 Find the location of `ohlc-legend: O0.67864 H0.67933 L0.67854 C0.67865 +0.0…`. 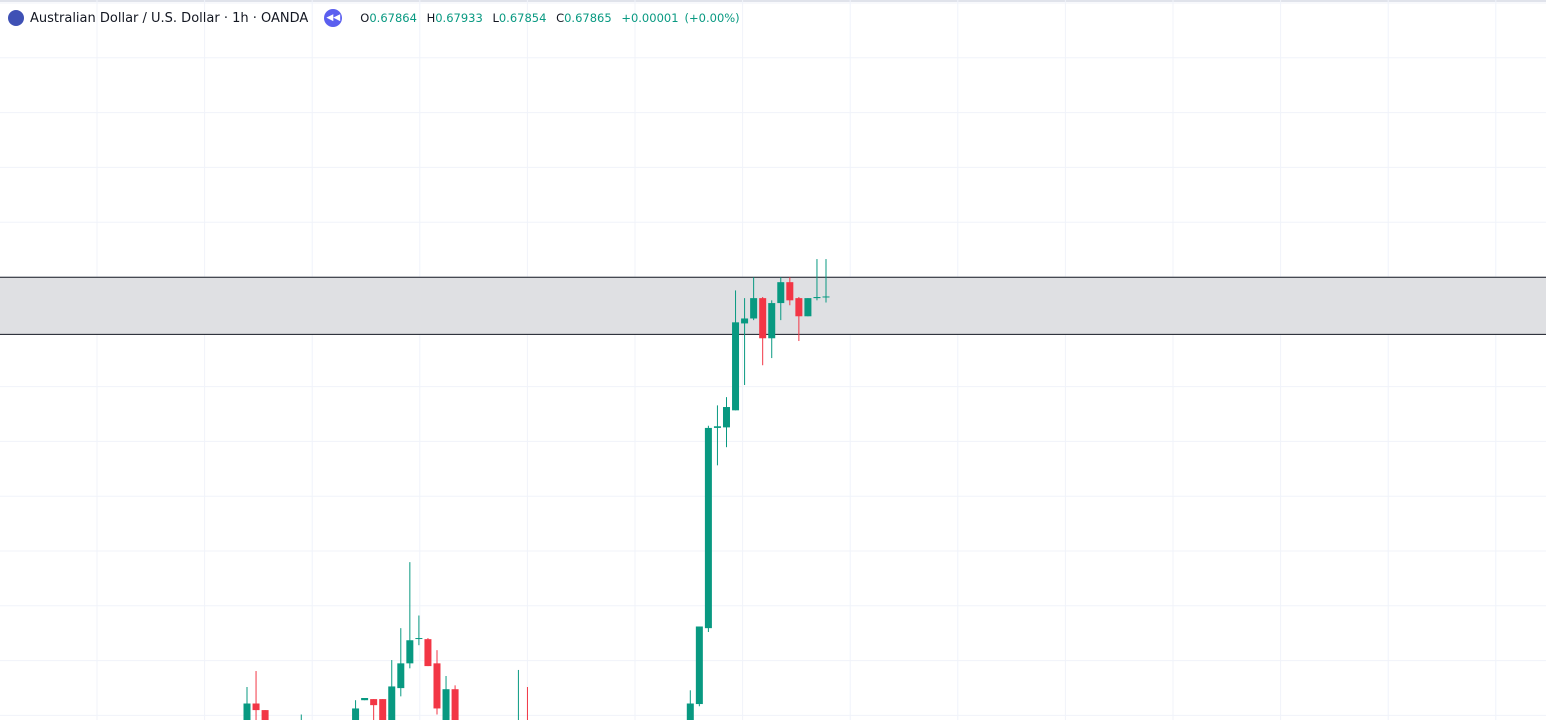

ohlc-legend: O0.67864 H0.67933 L0.67854 C0.67865 +0.0… is located at coordinates (552, 18).